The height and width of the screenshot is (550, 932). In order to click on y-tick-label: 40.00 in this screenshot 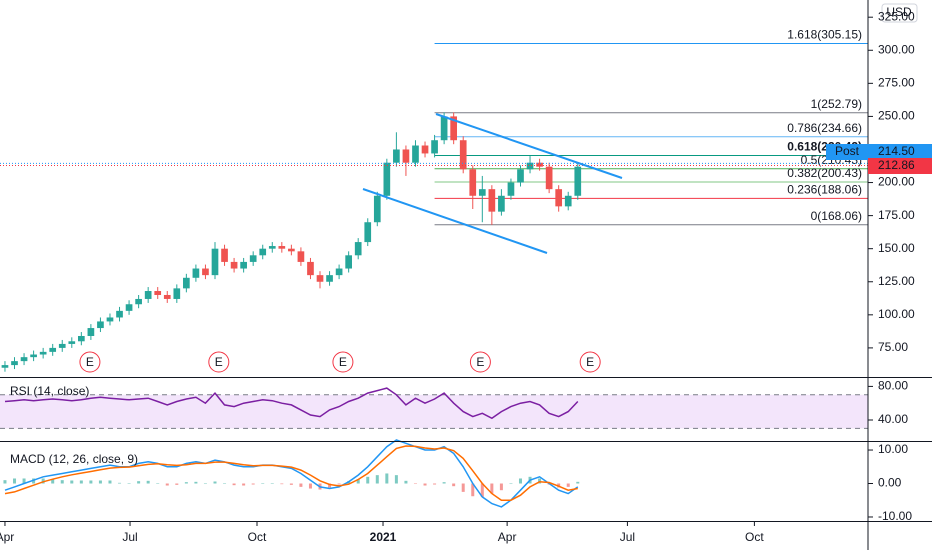, I will do `click(893, 419)`.